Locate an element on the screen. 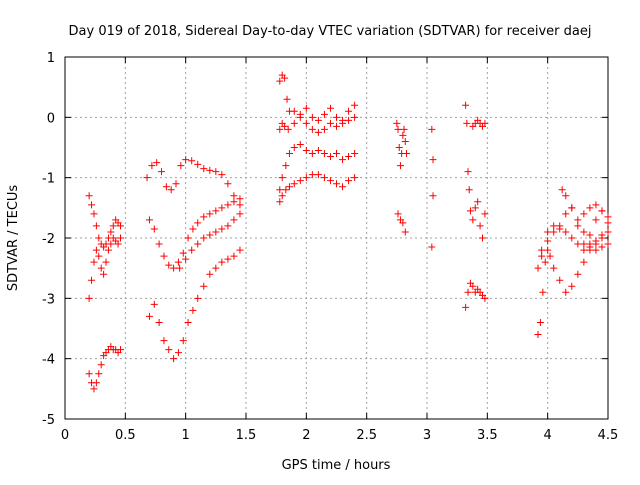 Image resolution: width=640 pixels, height=485 pixels. x-tick-label: 1.5 is located at coordinates (246, 435).